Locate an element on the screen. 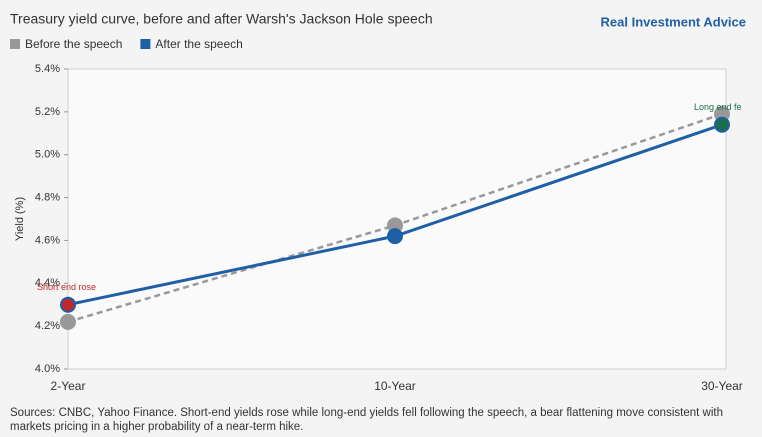 The height and width of the screenshot is (437, 762). y-tick-label: 4.2% is located at coordinates (47, 326).